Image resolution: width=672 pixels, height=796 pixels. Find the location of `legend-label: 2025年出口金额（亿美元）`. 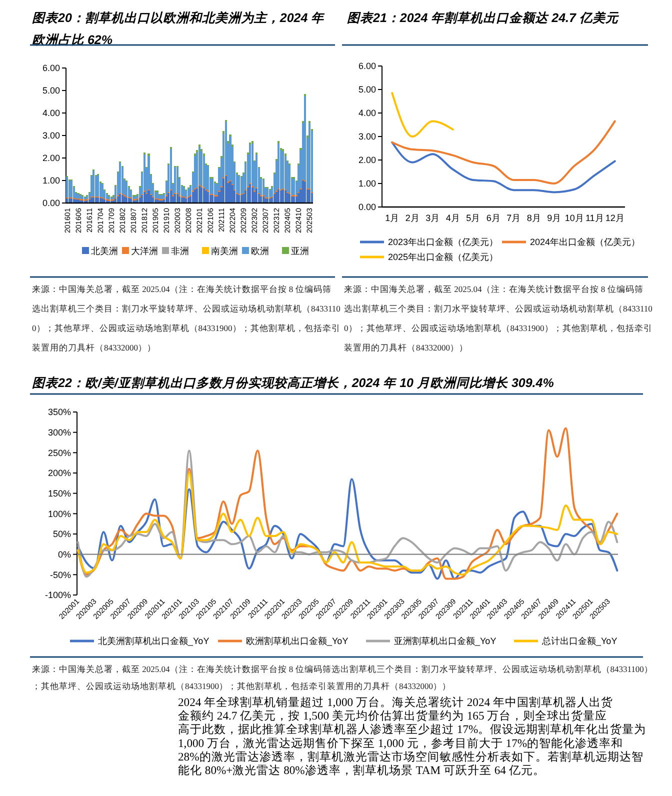

legend-label: 2025年出口金额（亿美元） is located at coordinates (443, 257).